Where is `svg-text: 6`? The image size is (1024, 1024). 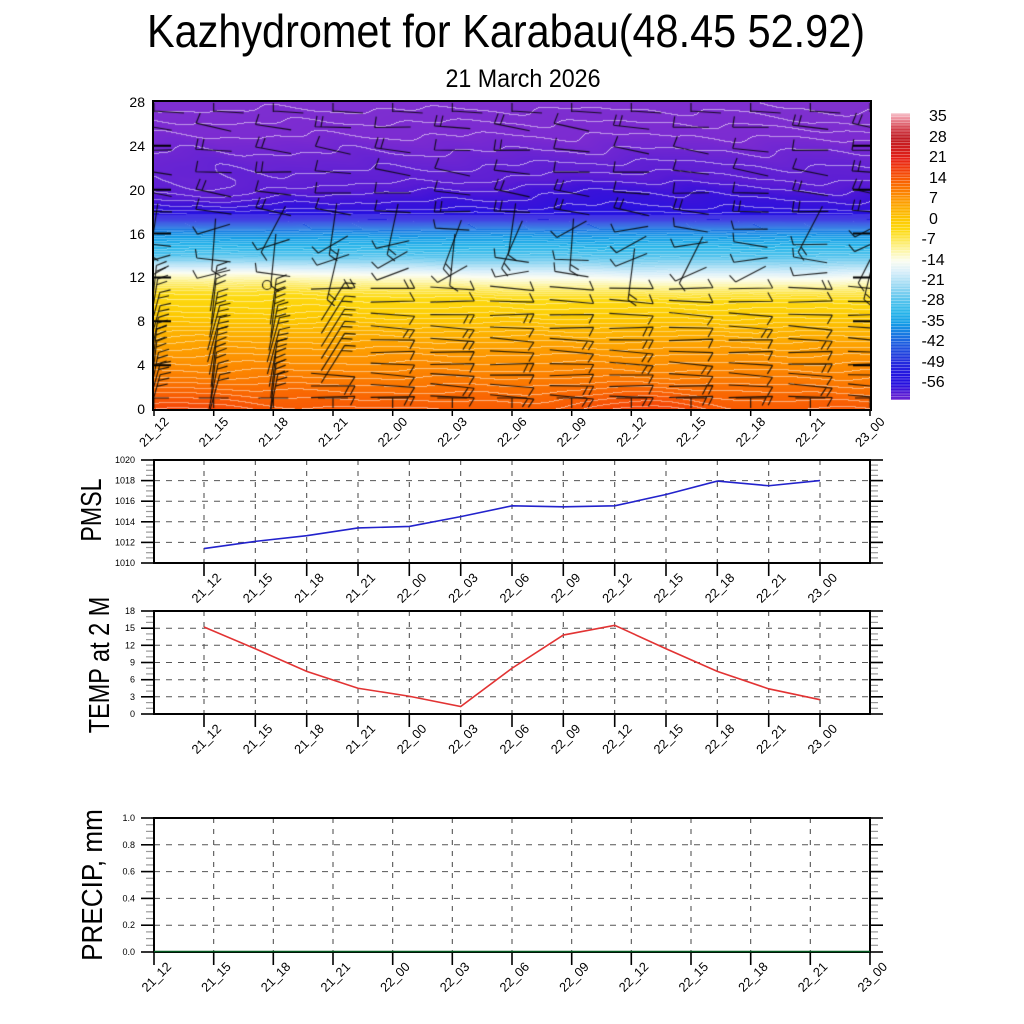
svg-text: 6 is located at coordinates (132, 680).